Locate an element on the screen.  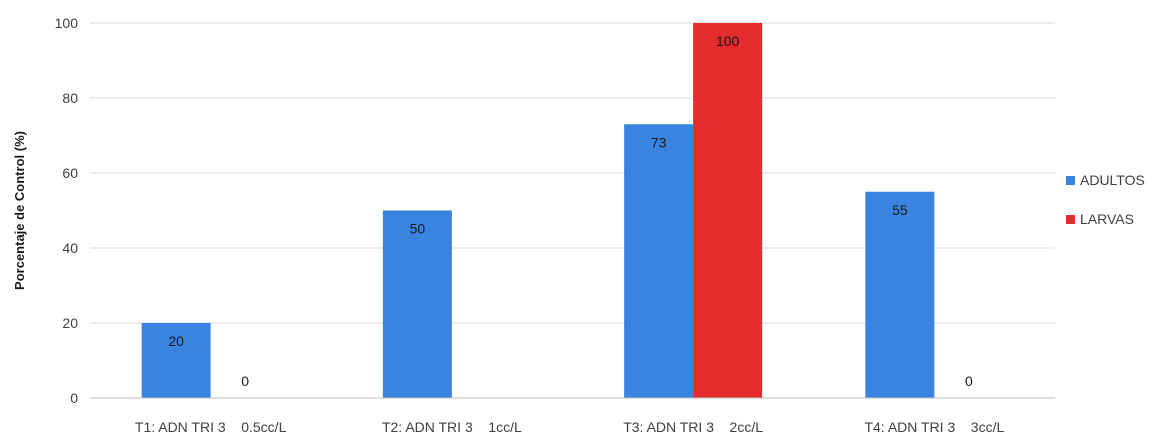
legend-swatch-larvas is located at coordinates (1070, 219).